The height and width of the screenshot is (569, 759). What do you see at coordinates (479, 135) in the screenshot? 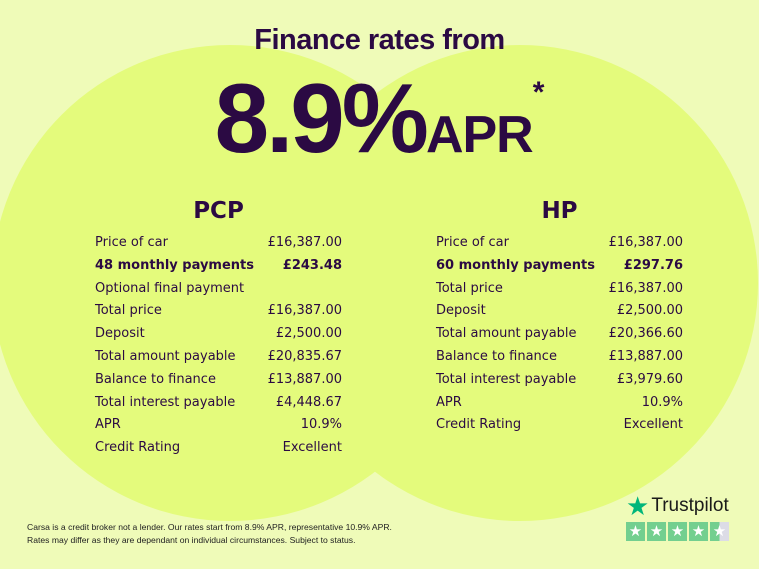
I see `apr-label: APR` at bounding box center [479, 135].